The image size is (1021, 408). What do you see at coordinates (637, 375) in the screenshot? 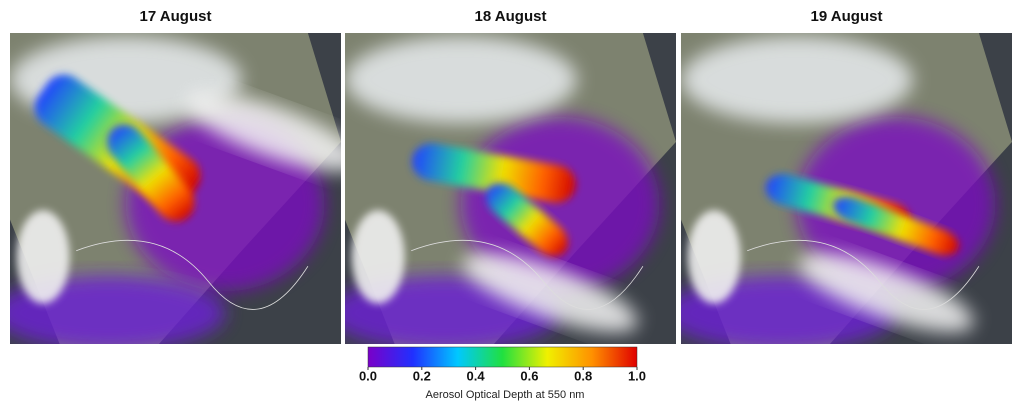
I see `colorbar-tick-label: 1.0` at bounding box center [637, 375].